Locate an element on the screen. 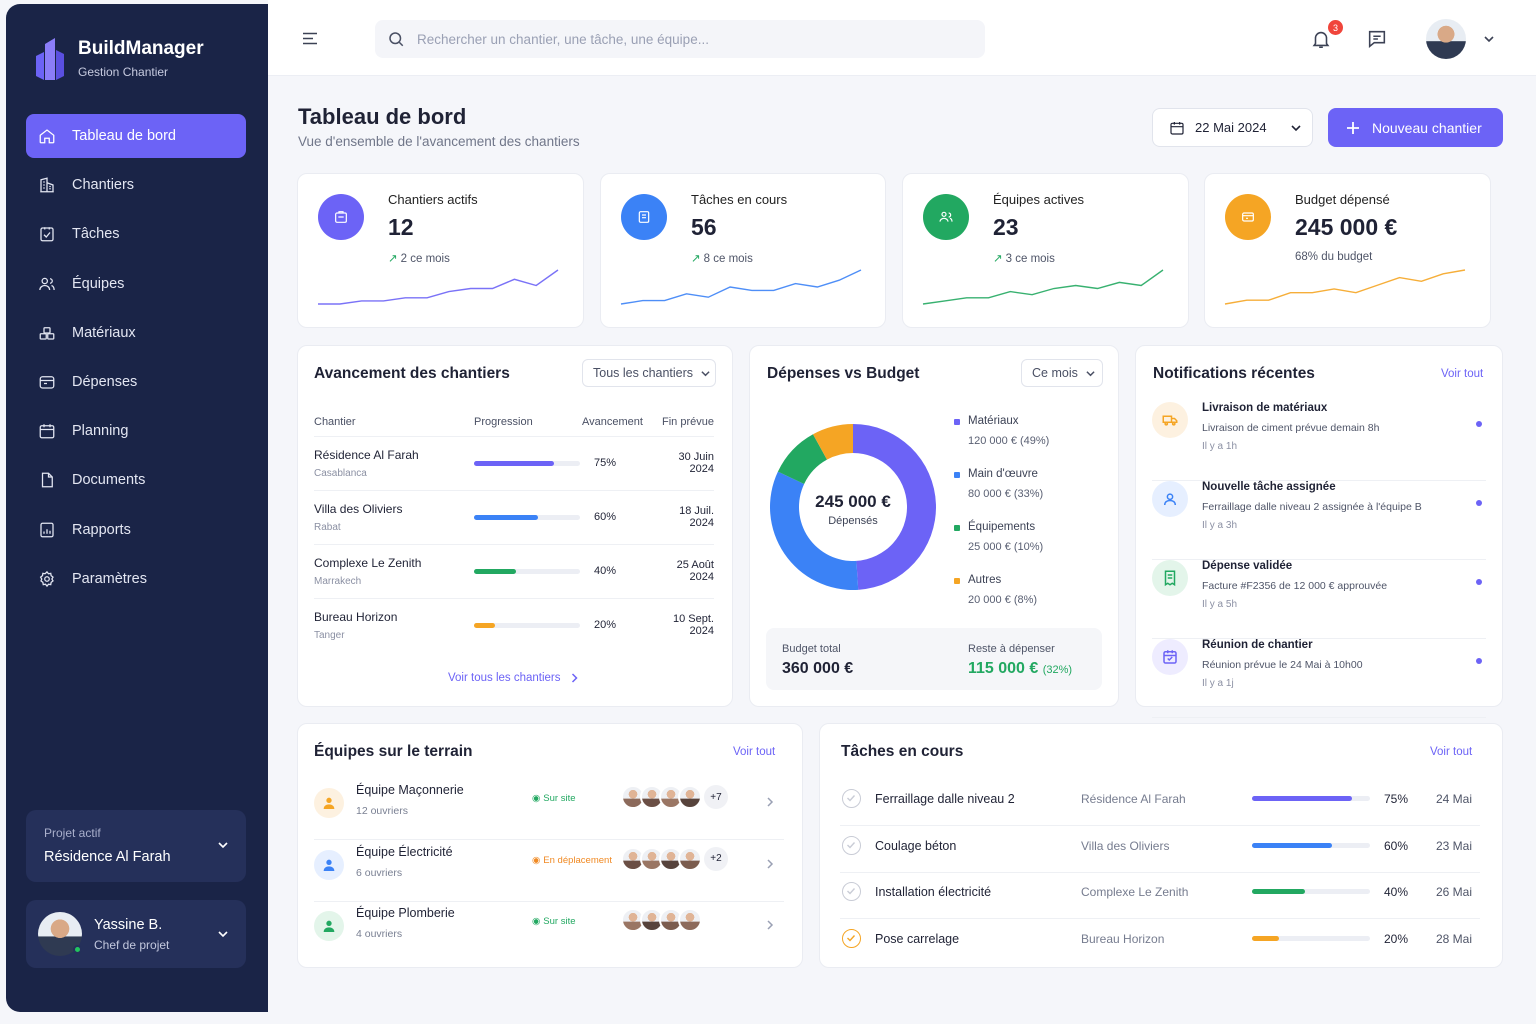 This screenshot has width=1536, height=1024. sidebar-item-label: Tâches is located at coordinates (96, 234).